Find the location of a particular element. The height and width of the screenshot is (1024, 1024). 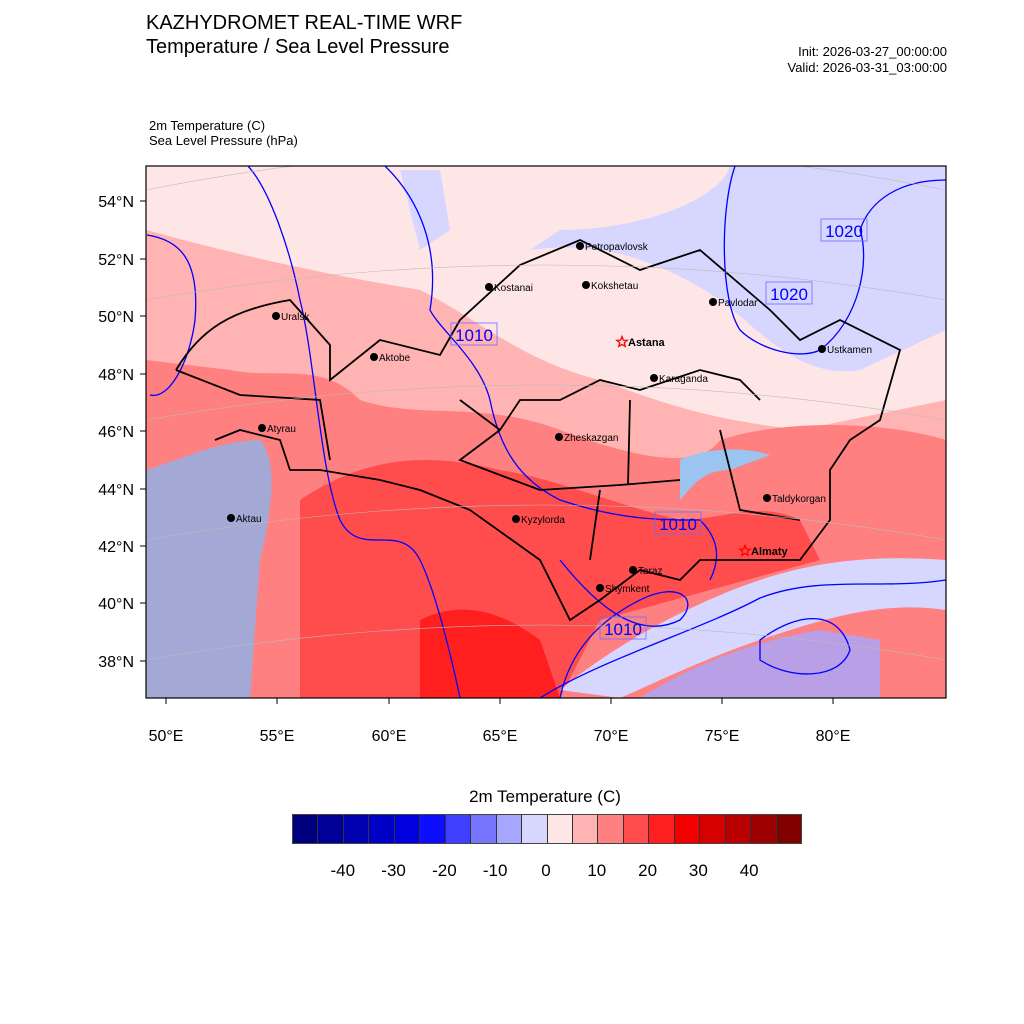

lat-axis: 54°N 52°N 50°N 48°N 46°N 44°N 42°N 40°N 38°N is located at coordinates (122, 432).